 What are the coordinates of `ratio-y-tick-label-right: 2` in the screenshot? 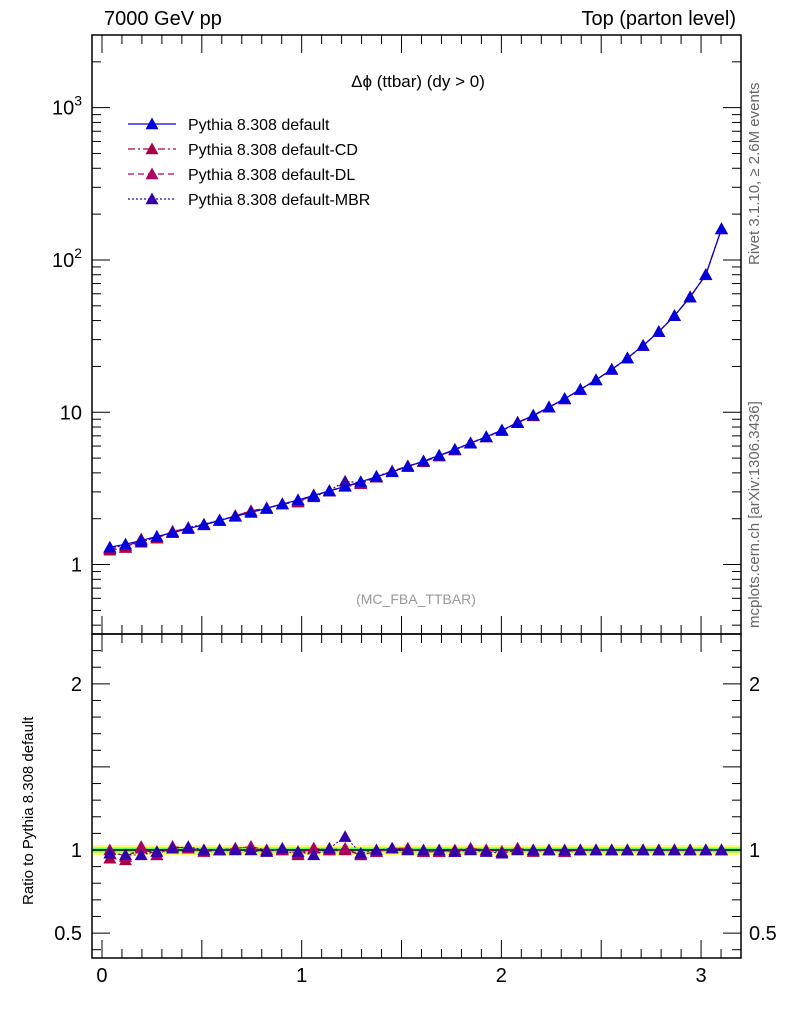 It's located at (754, 685).